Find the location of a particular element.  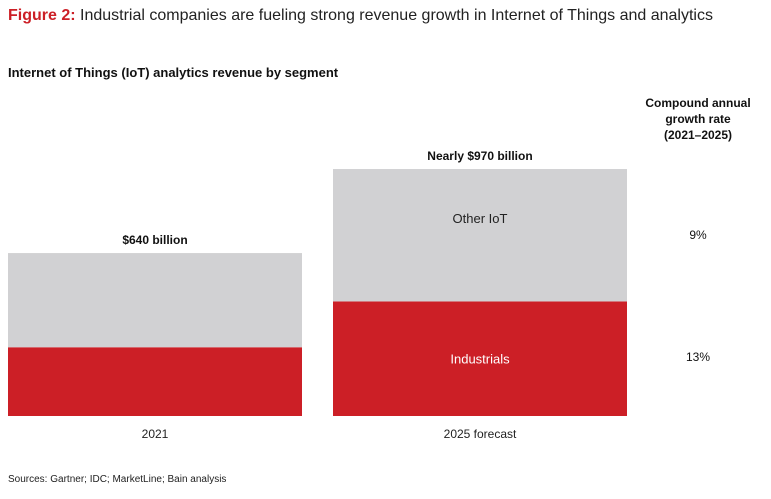

cagr-header-line3: (2021–2025) is located at coordinates (698, 135).